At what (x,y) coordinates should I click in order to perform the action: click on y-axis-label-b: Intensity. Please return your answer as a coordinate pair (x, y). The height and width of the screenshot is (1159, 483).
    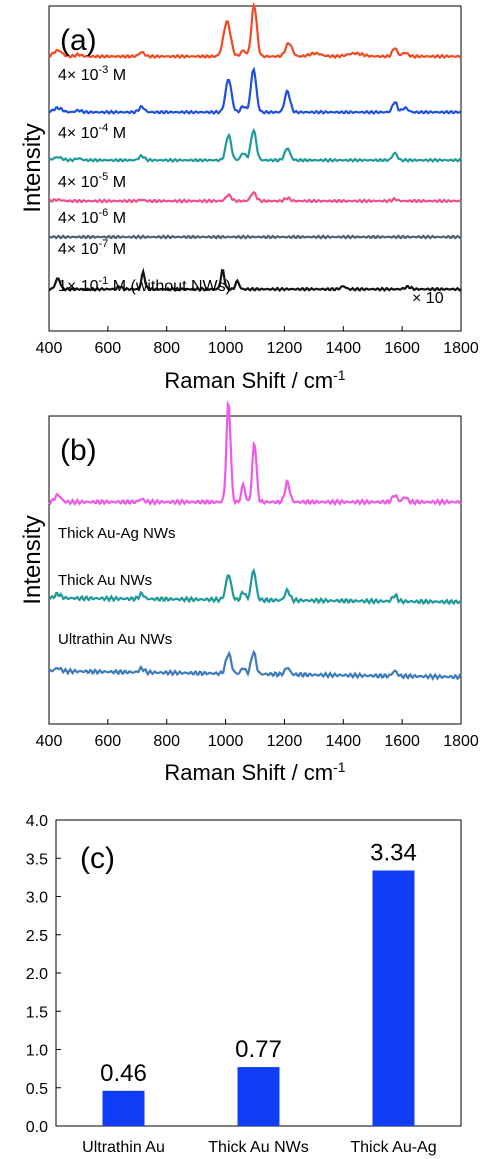
    Looking at the image, I should click on (32, 559).